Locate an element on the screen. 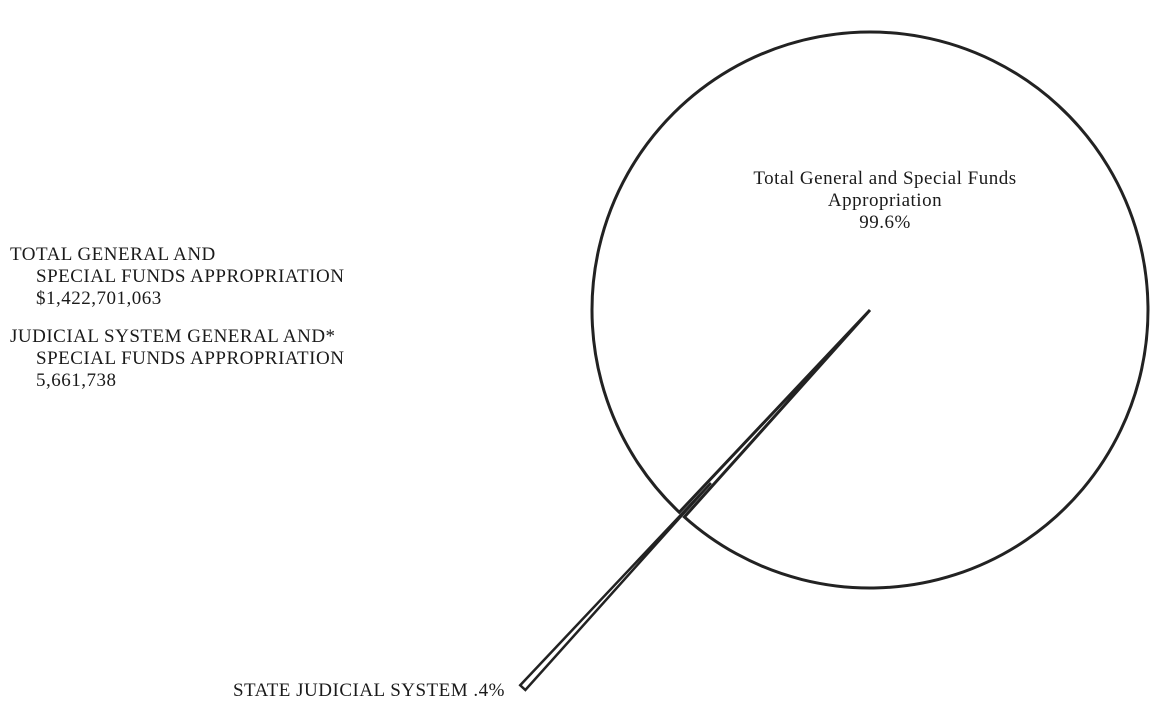 The width and height of the screenshot is (1160, 704). slice-label: STATE JUDICIAL SYSTEM .4% is located at coordinates (322, 691).